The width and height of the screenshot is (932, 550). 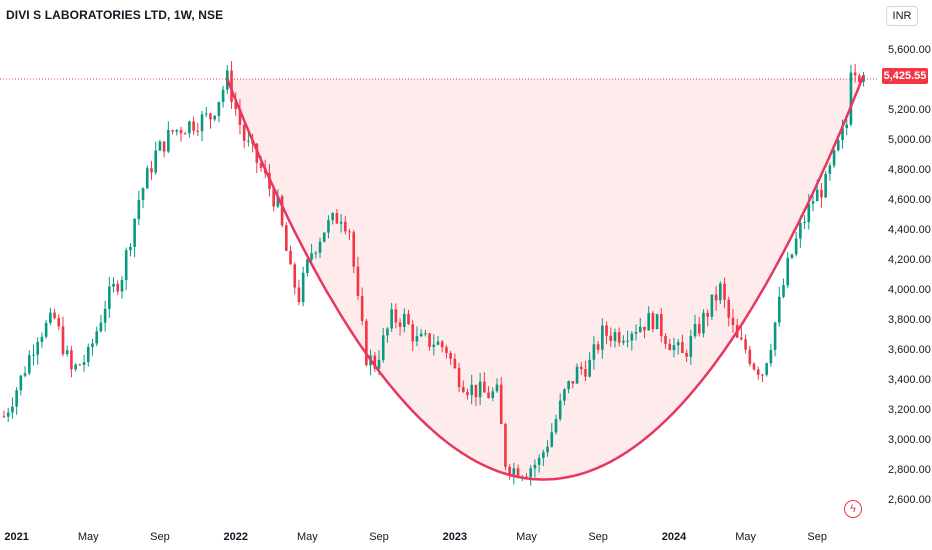 I want to click on lightning-icon: ϟ, so click(x=853, y=509).